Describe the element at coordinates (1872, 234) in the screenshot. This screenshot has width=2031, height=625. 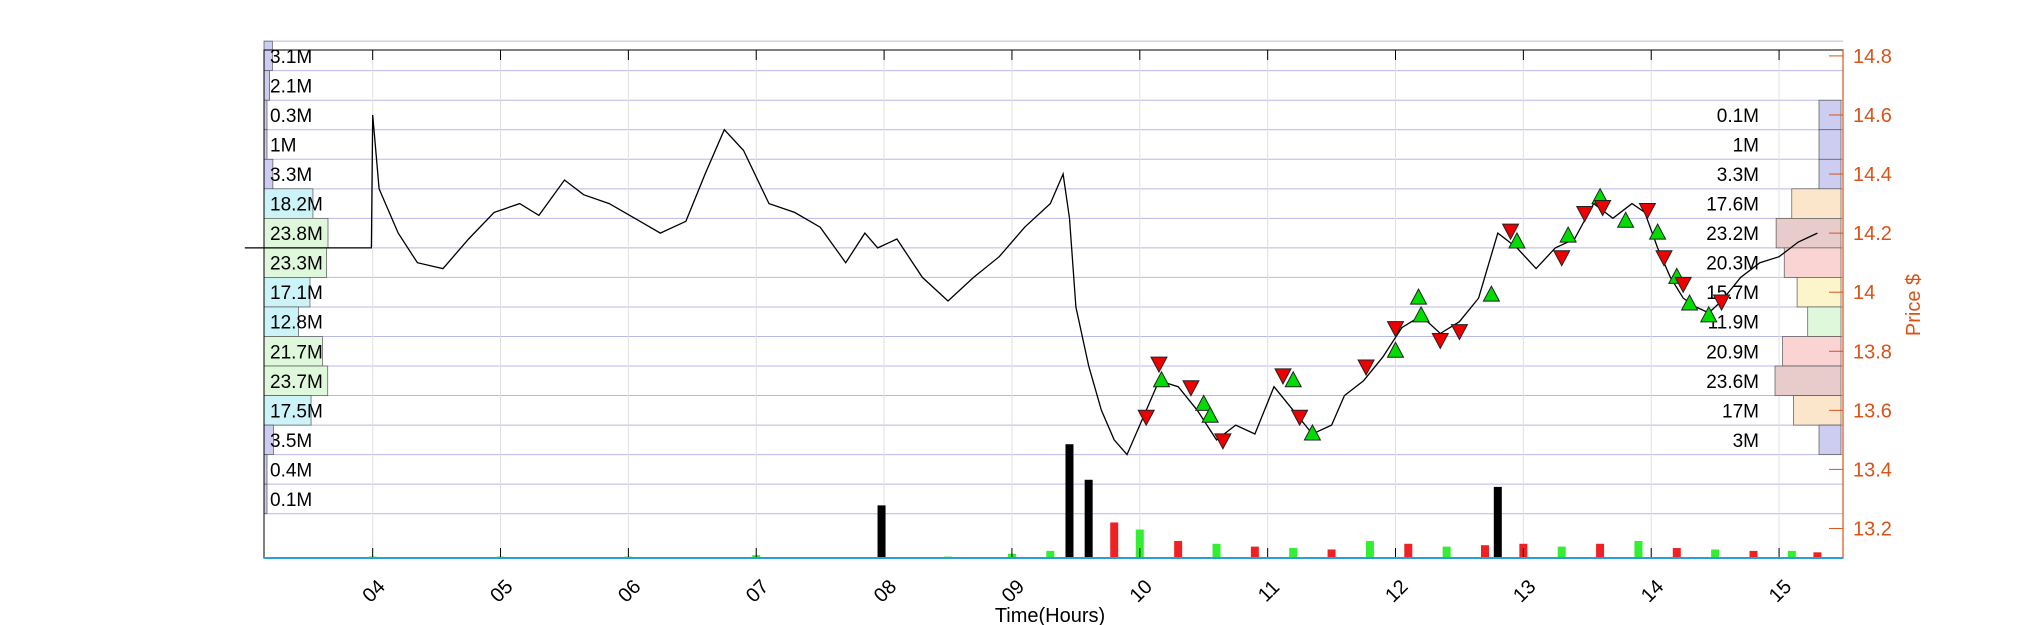
I see `y-tick-label: 14.2` at that location.